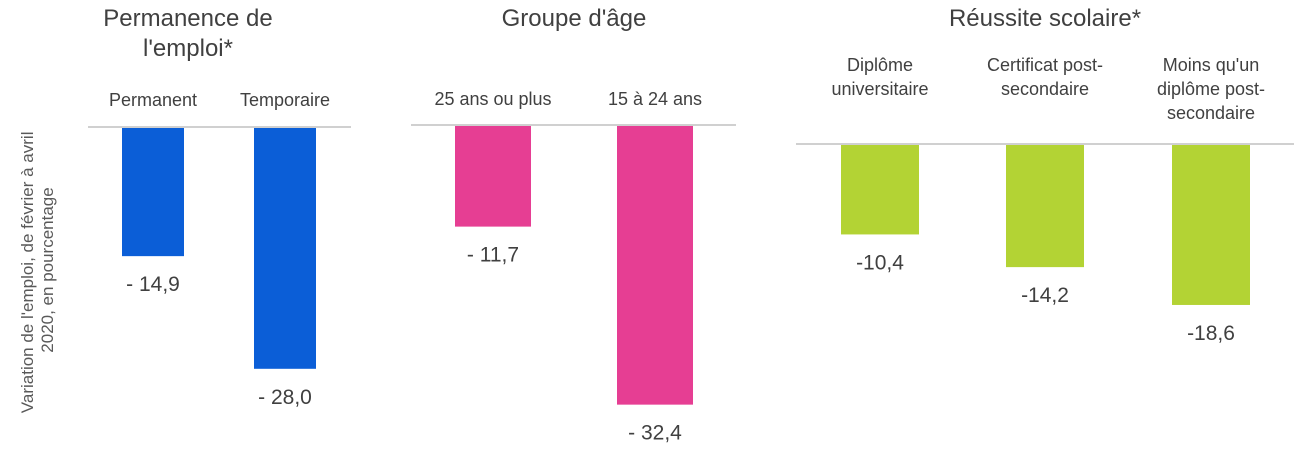 The image size is (1300, 466). What do you see at coordinates (1045, 295) in the screenshot?
I see `value-label: -14,2` at bounding box center [1045, 295].